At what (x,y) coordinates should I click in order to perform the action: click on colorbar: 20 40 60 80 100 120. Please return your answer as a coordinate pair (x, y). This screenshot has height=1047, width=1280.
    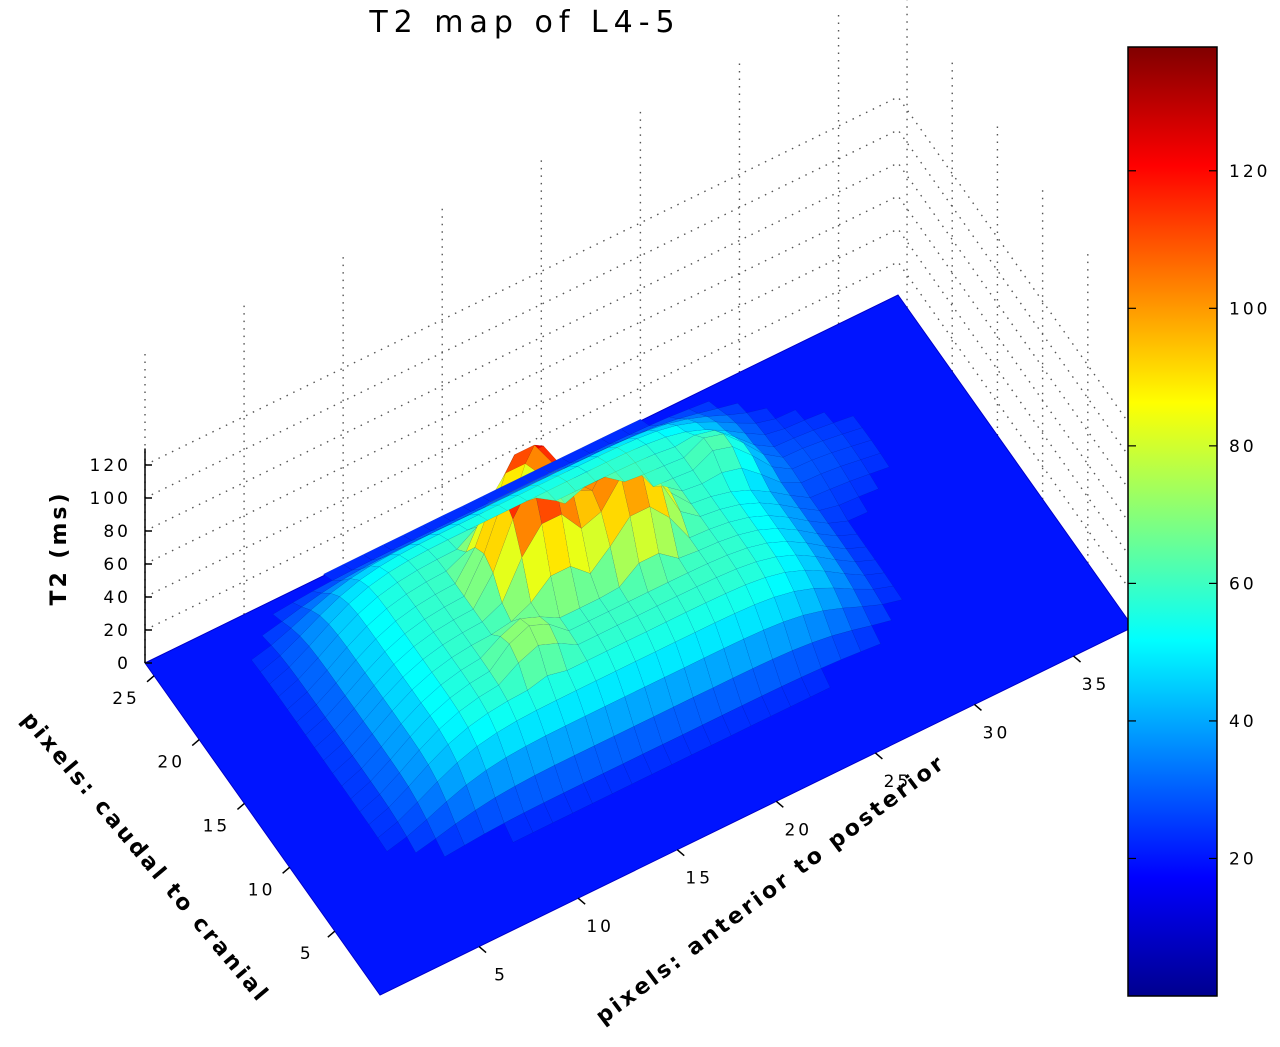
    Looking at the image, I should click on (1198, 521).